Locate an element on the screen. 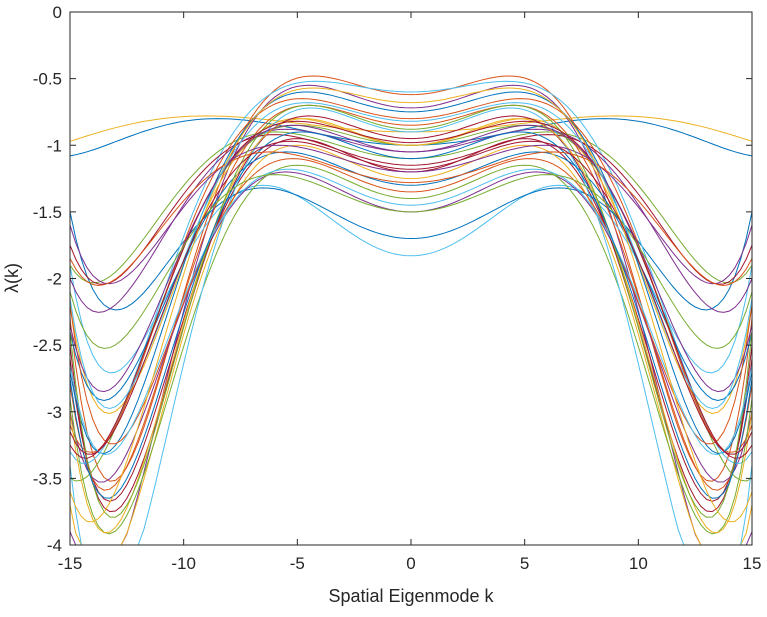 The width and height of the screenshot is (767, 617). y-tick-label: -2 is located at coordinates (54, 279).